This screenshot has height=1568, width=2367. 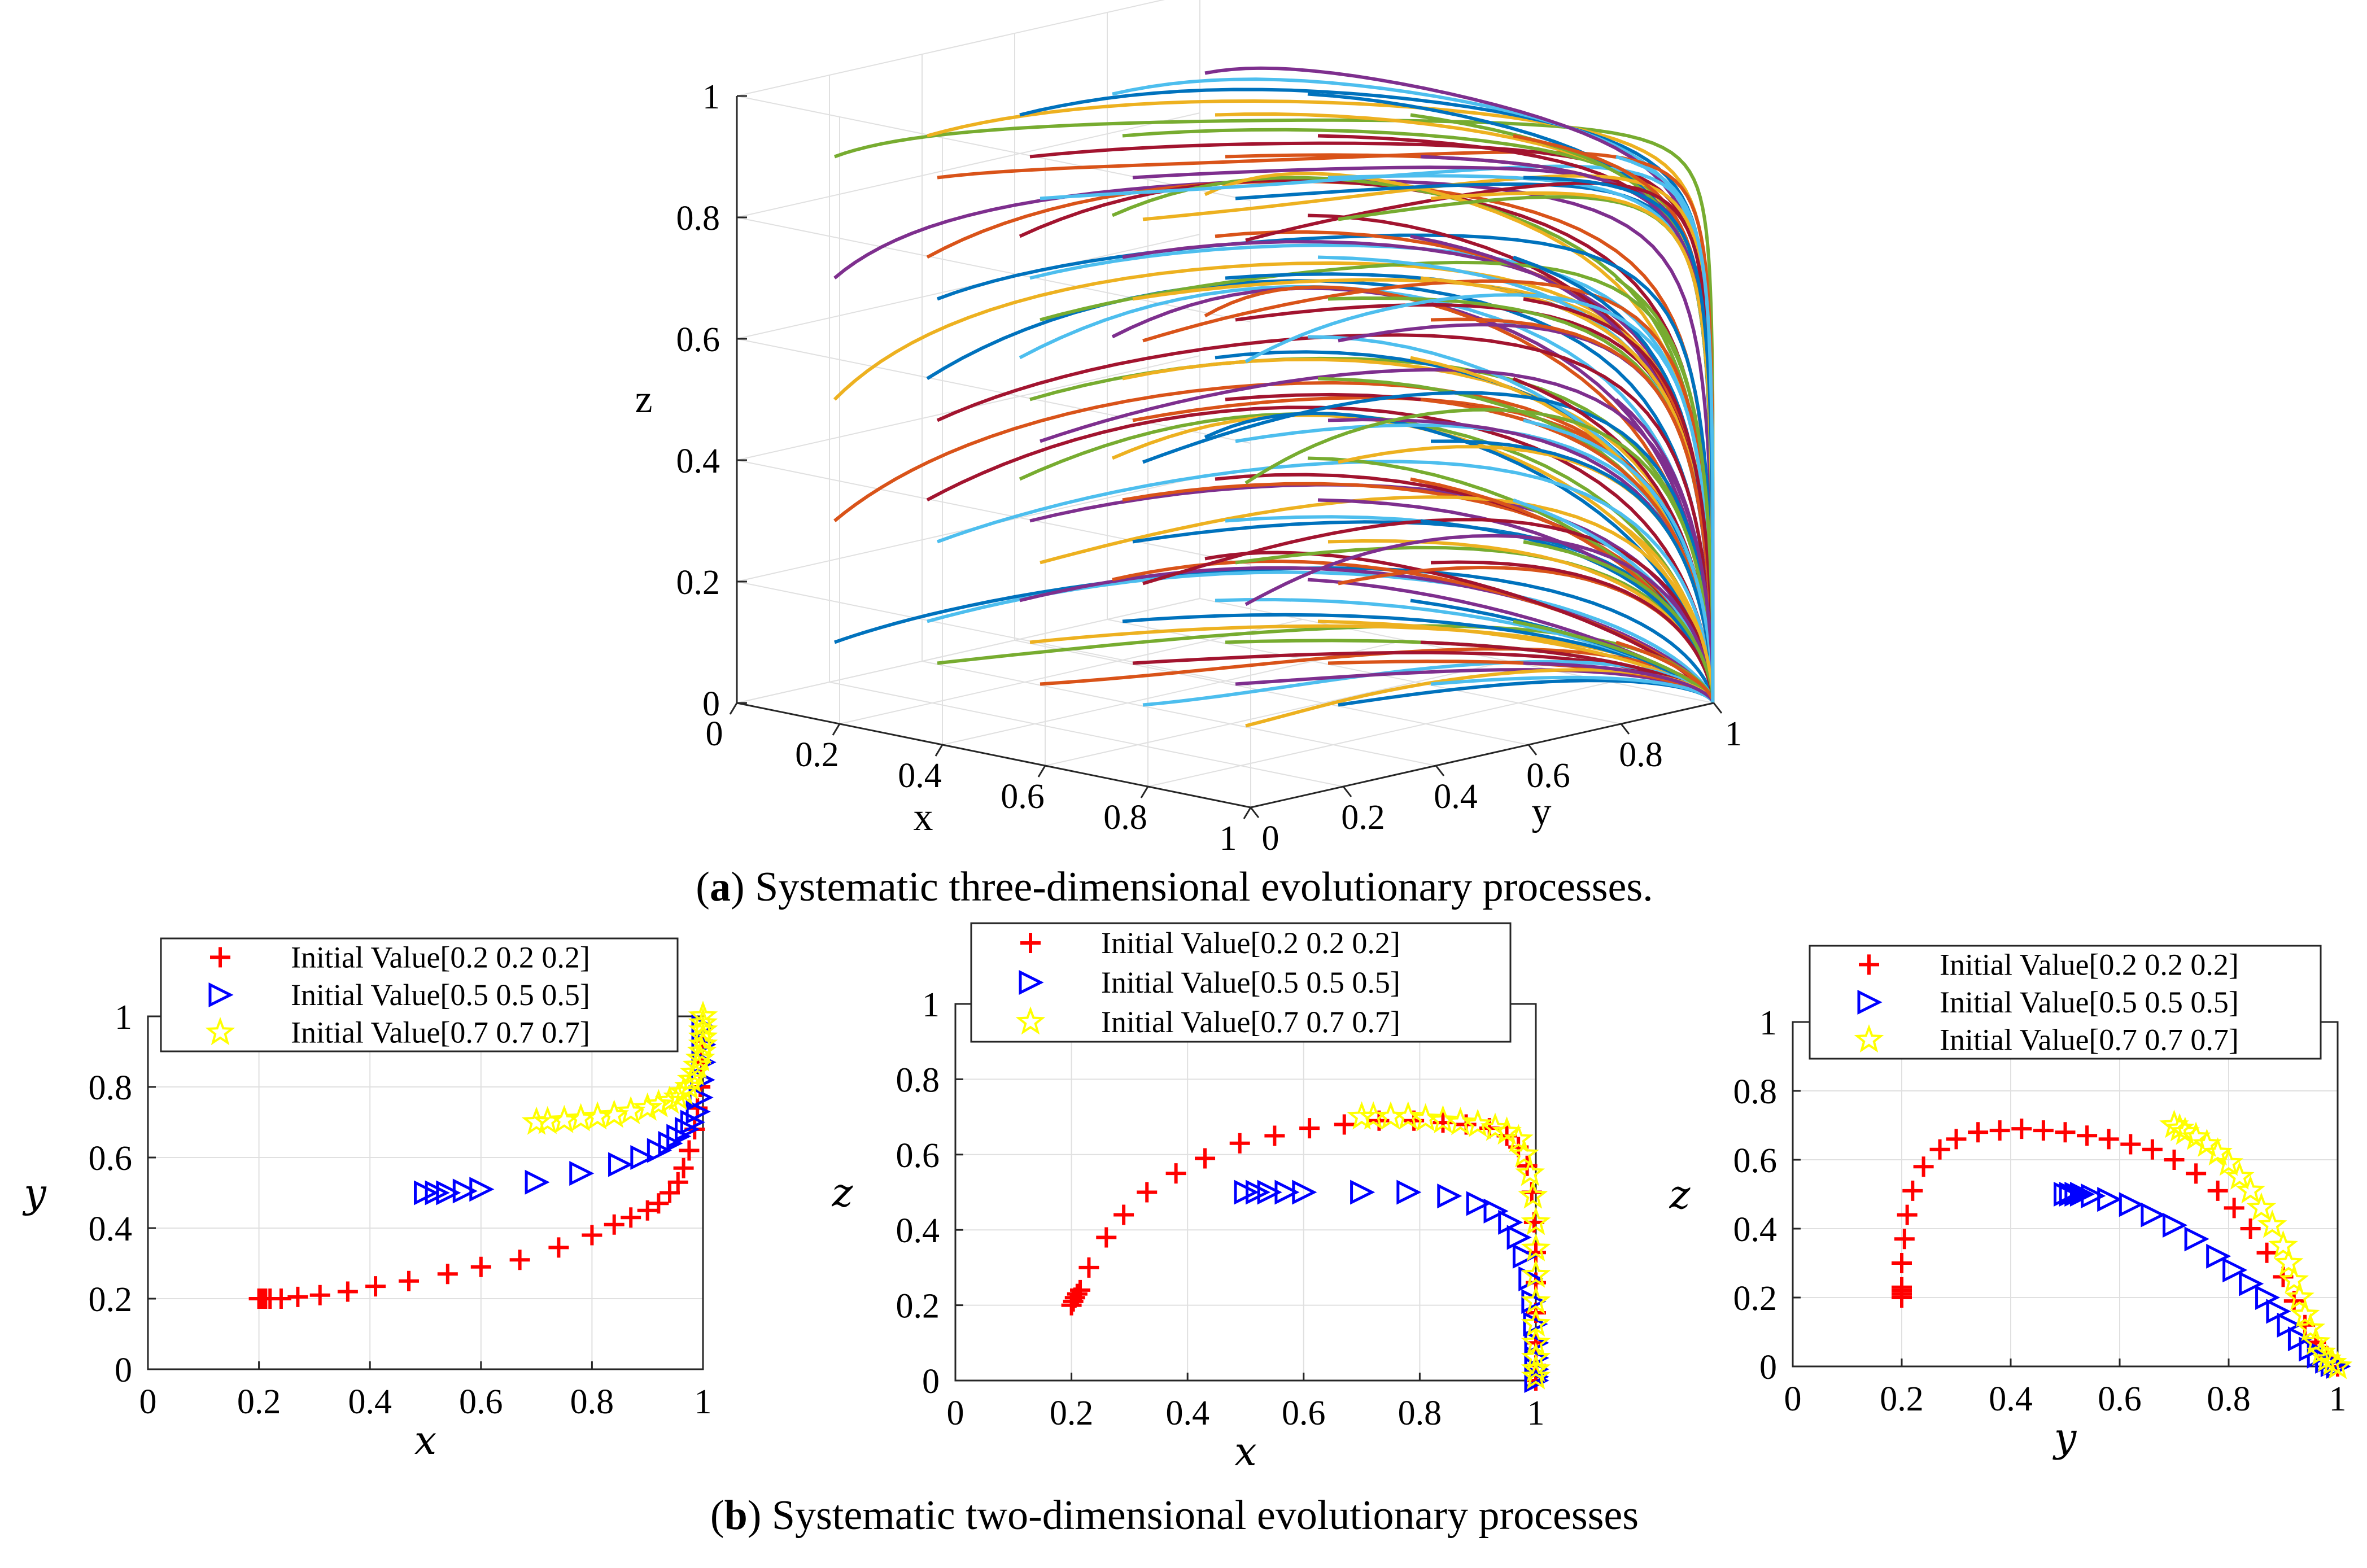 I want to click on z-tick-label: 0.8, so click(x=698, y=218).